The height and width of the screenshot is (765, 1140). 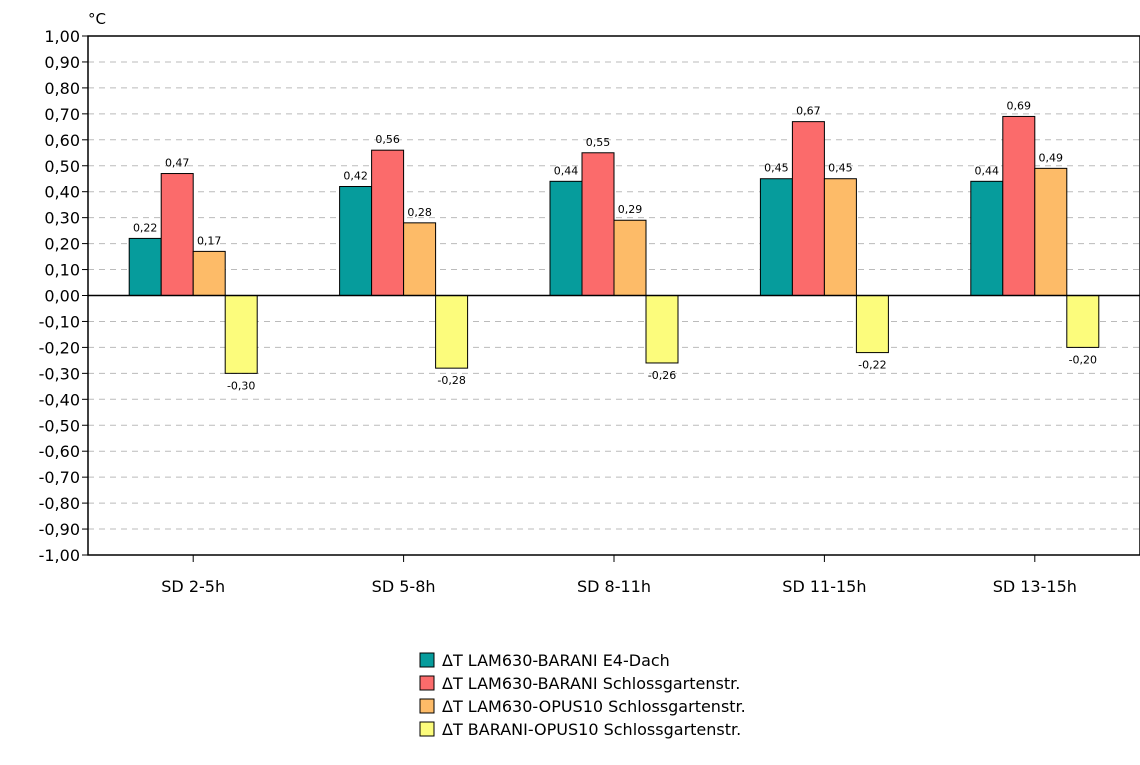 What do you see at coordinates (872, 365) in the screenshot?
I see `data-label: -0,22` at bounding box center [872, 365].